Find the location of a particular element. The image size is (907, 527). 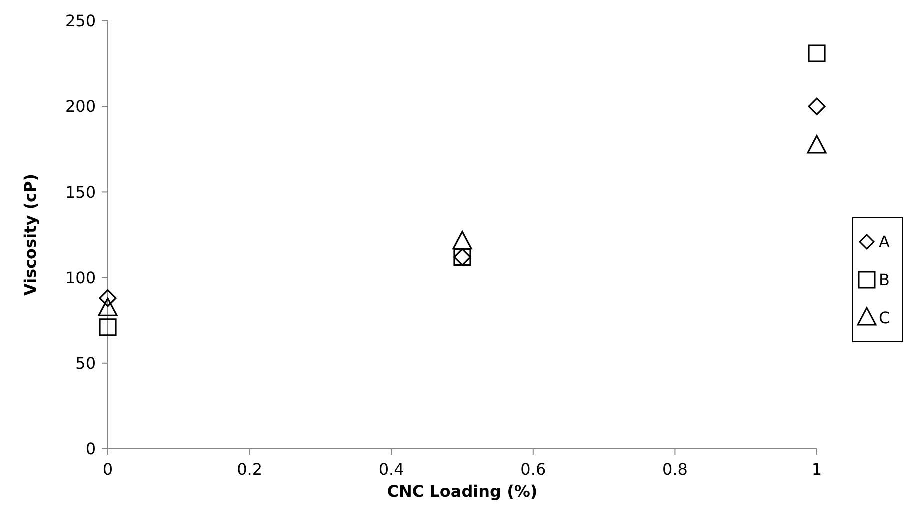

y-tick-label: 0 is located at coordinates (91, 449).